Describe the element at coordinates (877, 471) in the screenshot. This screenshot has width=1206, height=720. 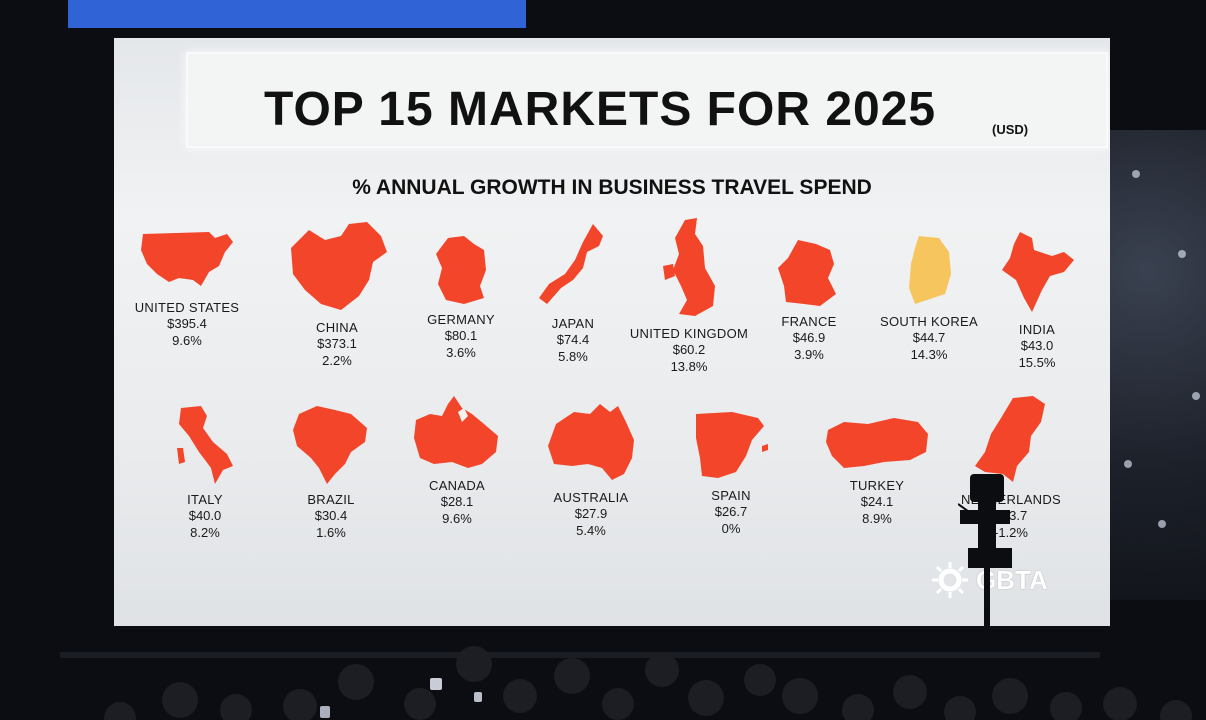
I see `market-turkey: TURKEY $24.1 8.9%` at that location.